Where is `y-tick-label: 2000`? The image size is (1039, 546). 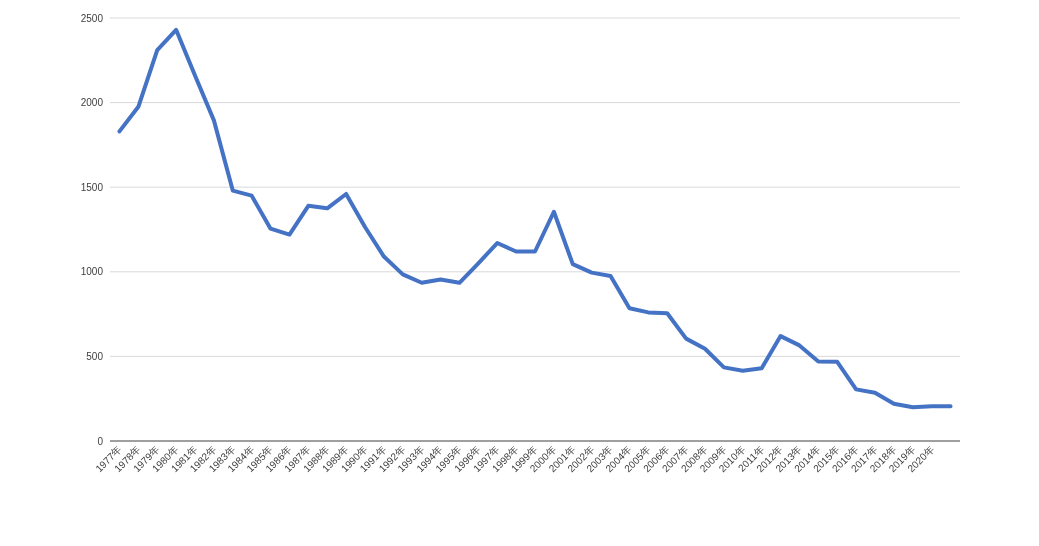 y-tick-label: 2000 is located at coordinates (92, 103).